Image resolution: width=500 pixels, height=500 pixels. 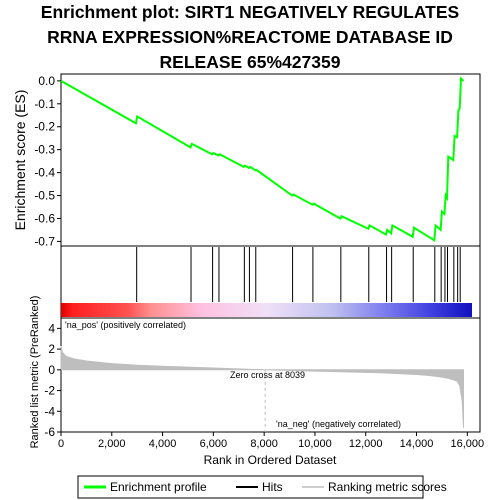 I want to click on legend-label: Hits, so click(x=272, y=487).